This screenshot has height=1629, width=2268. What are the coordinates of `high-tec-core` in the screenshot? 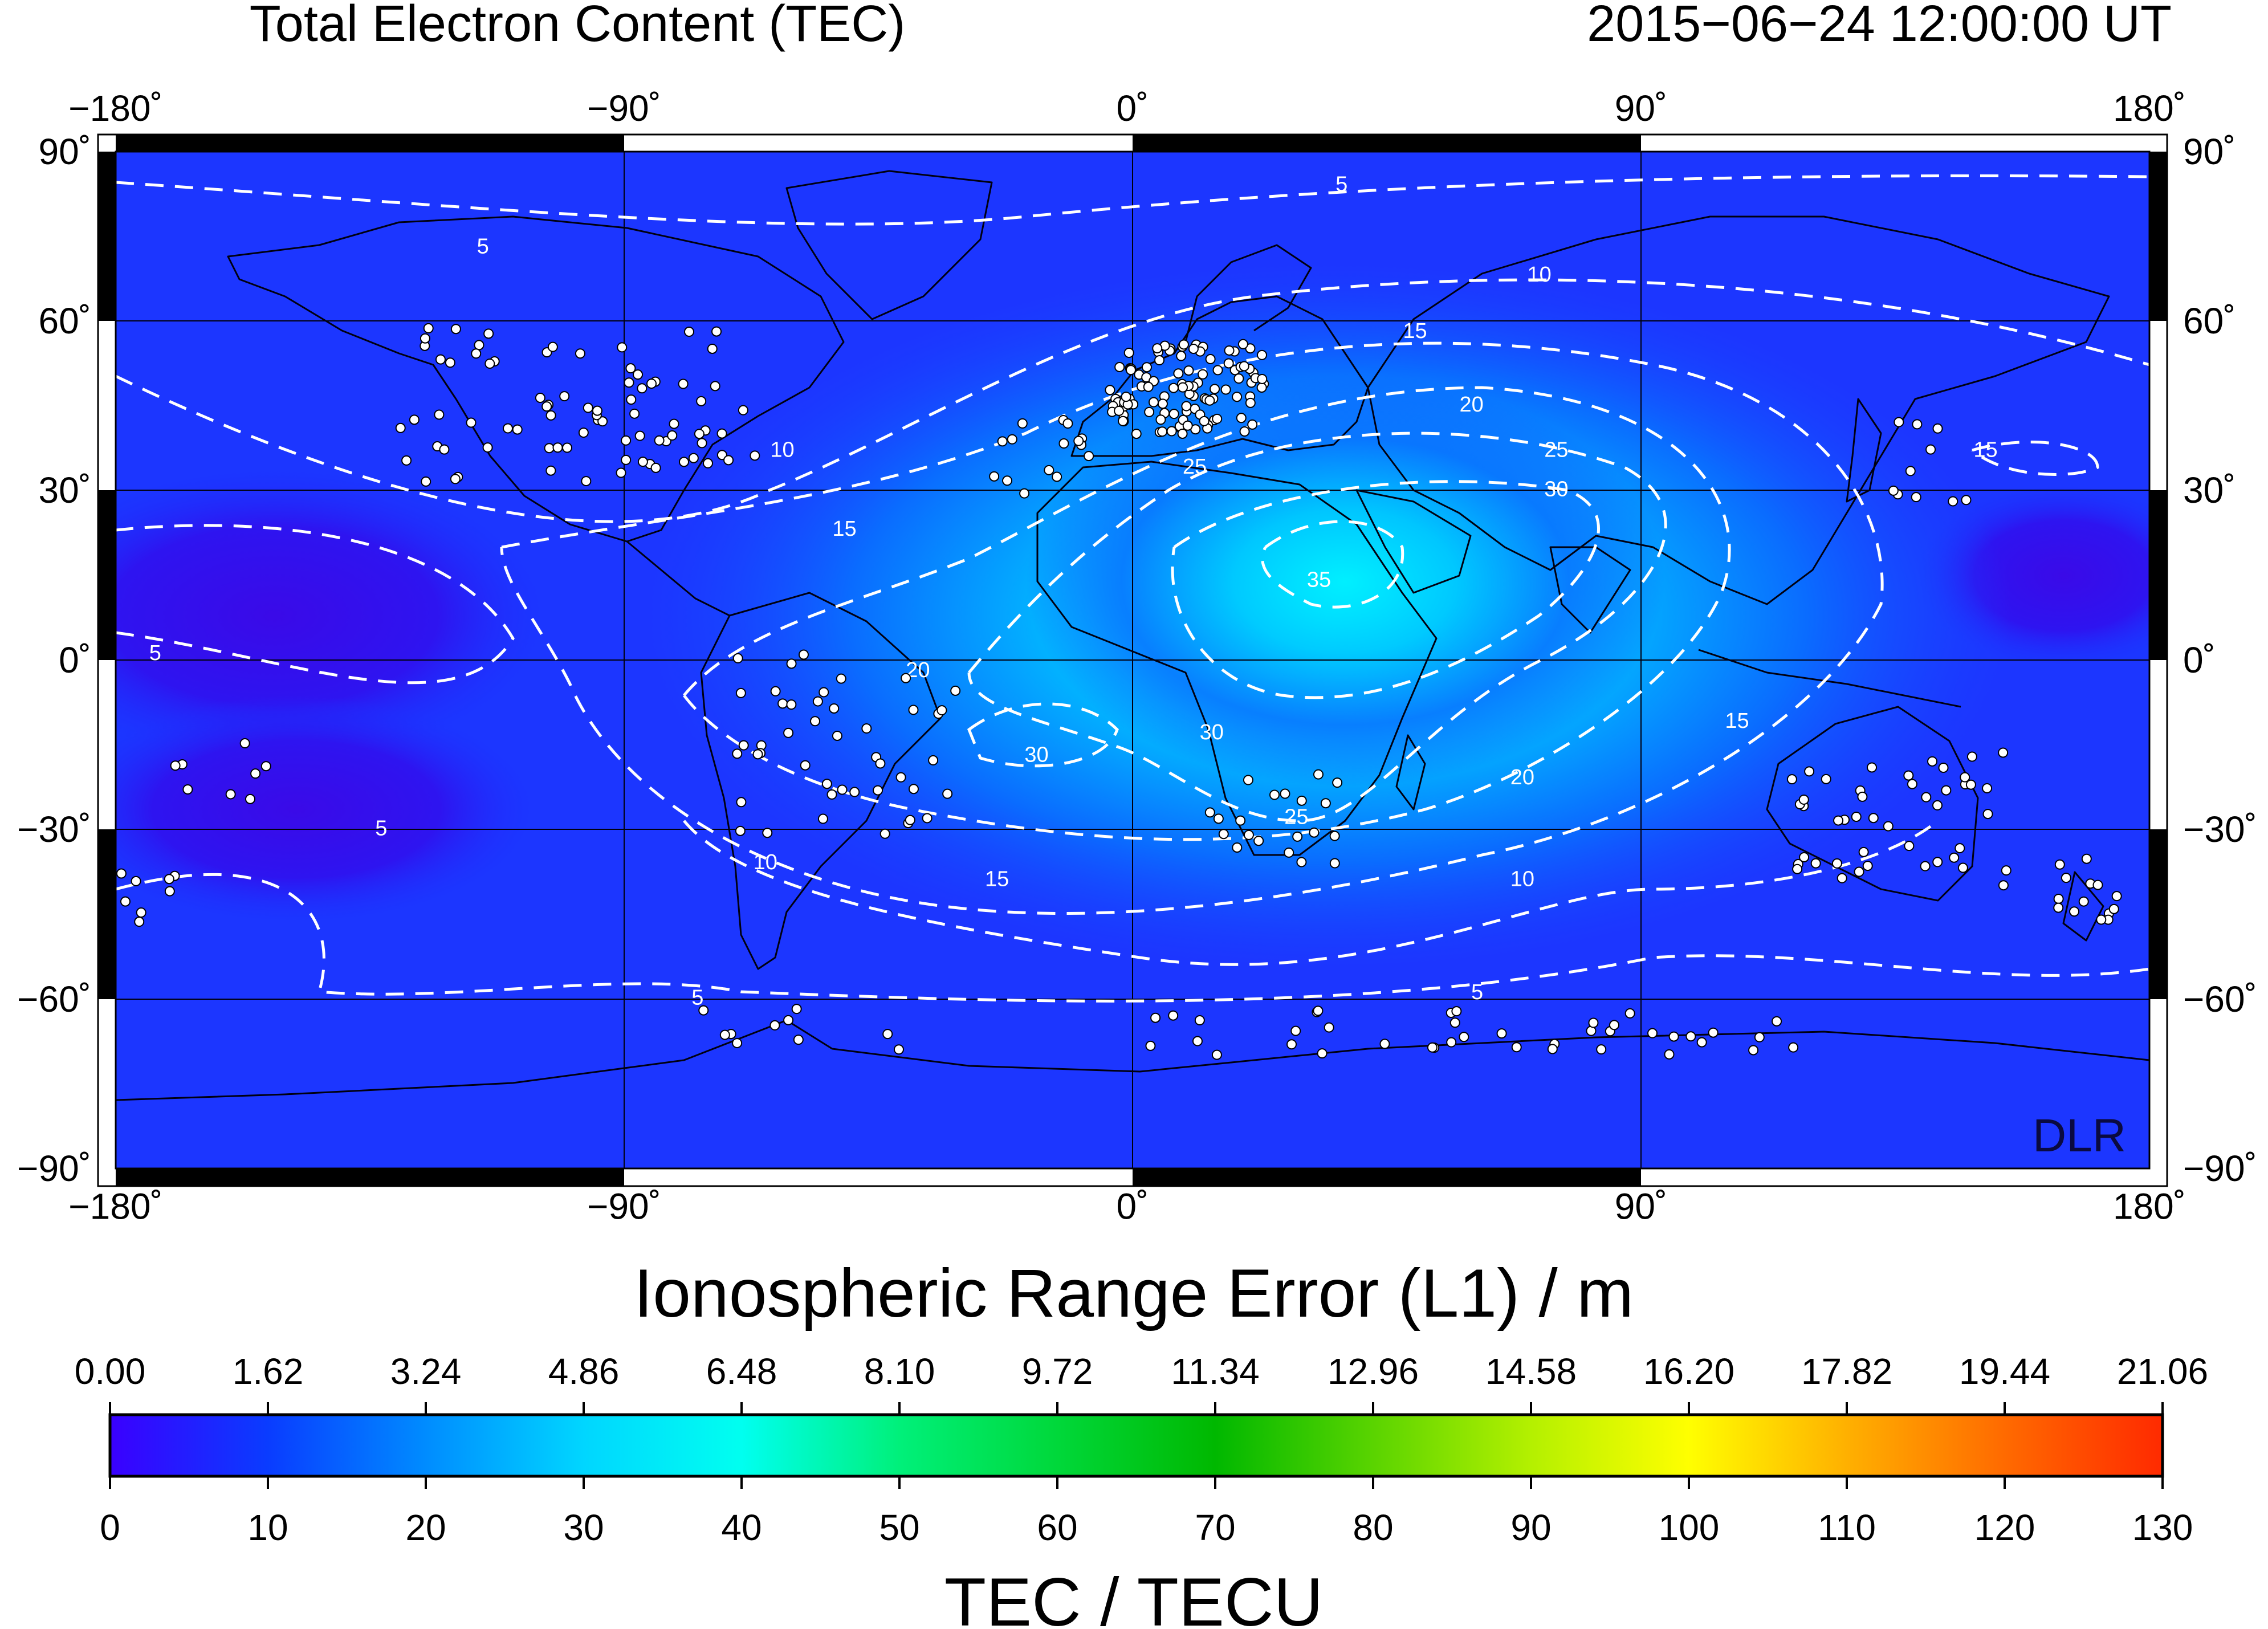 It's located at (1345, 581).